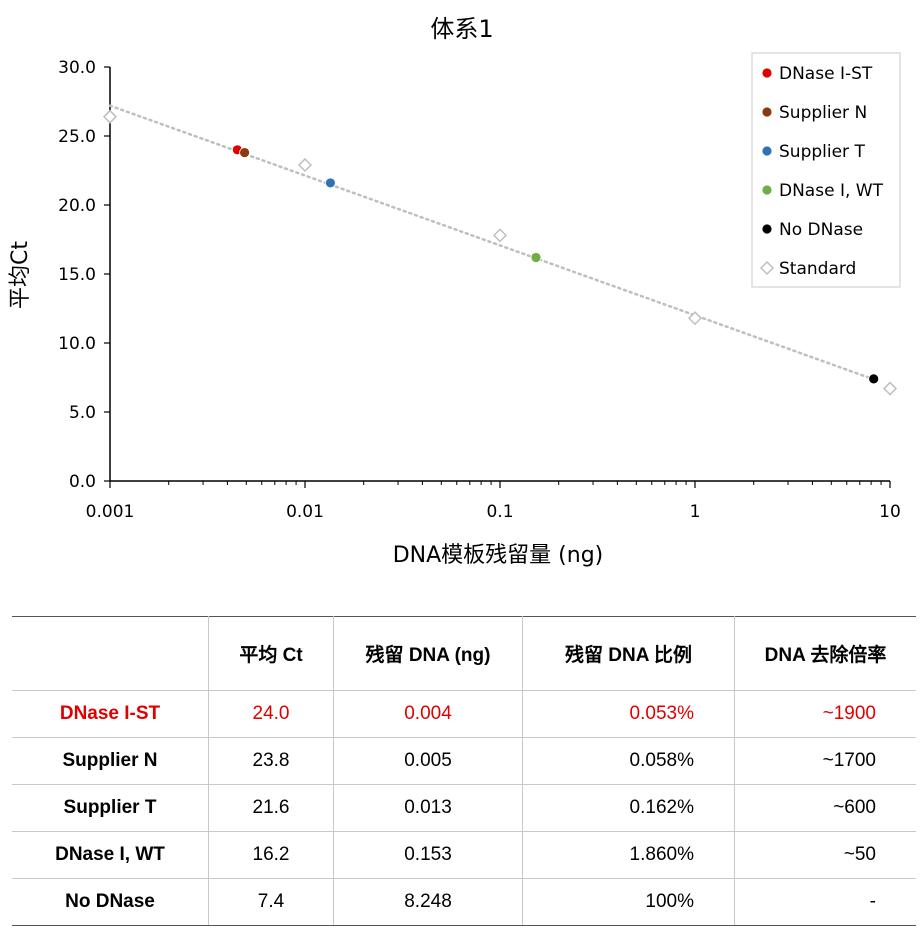  I want to click on x-tick-label: 0.001, so click(110, 512).